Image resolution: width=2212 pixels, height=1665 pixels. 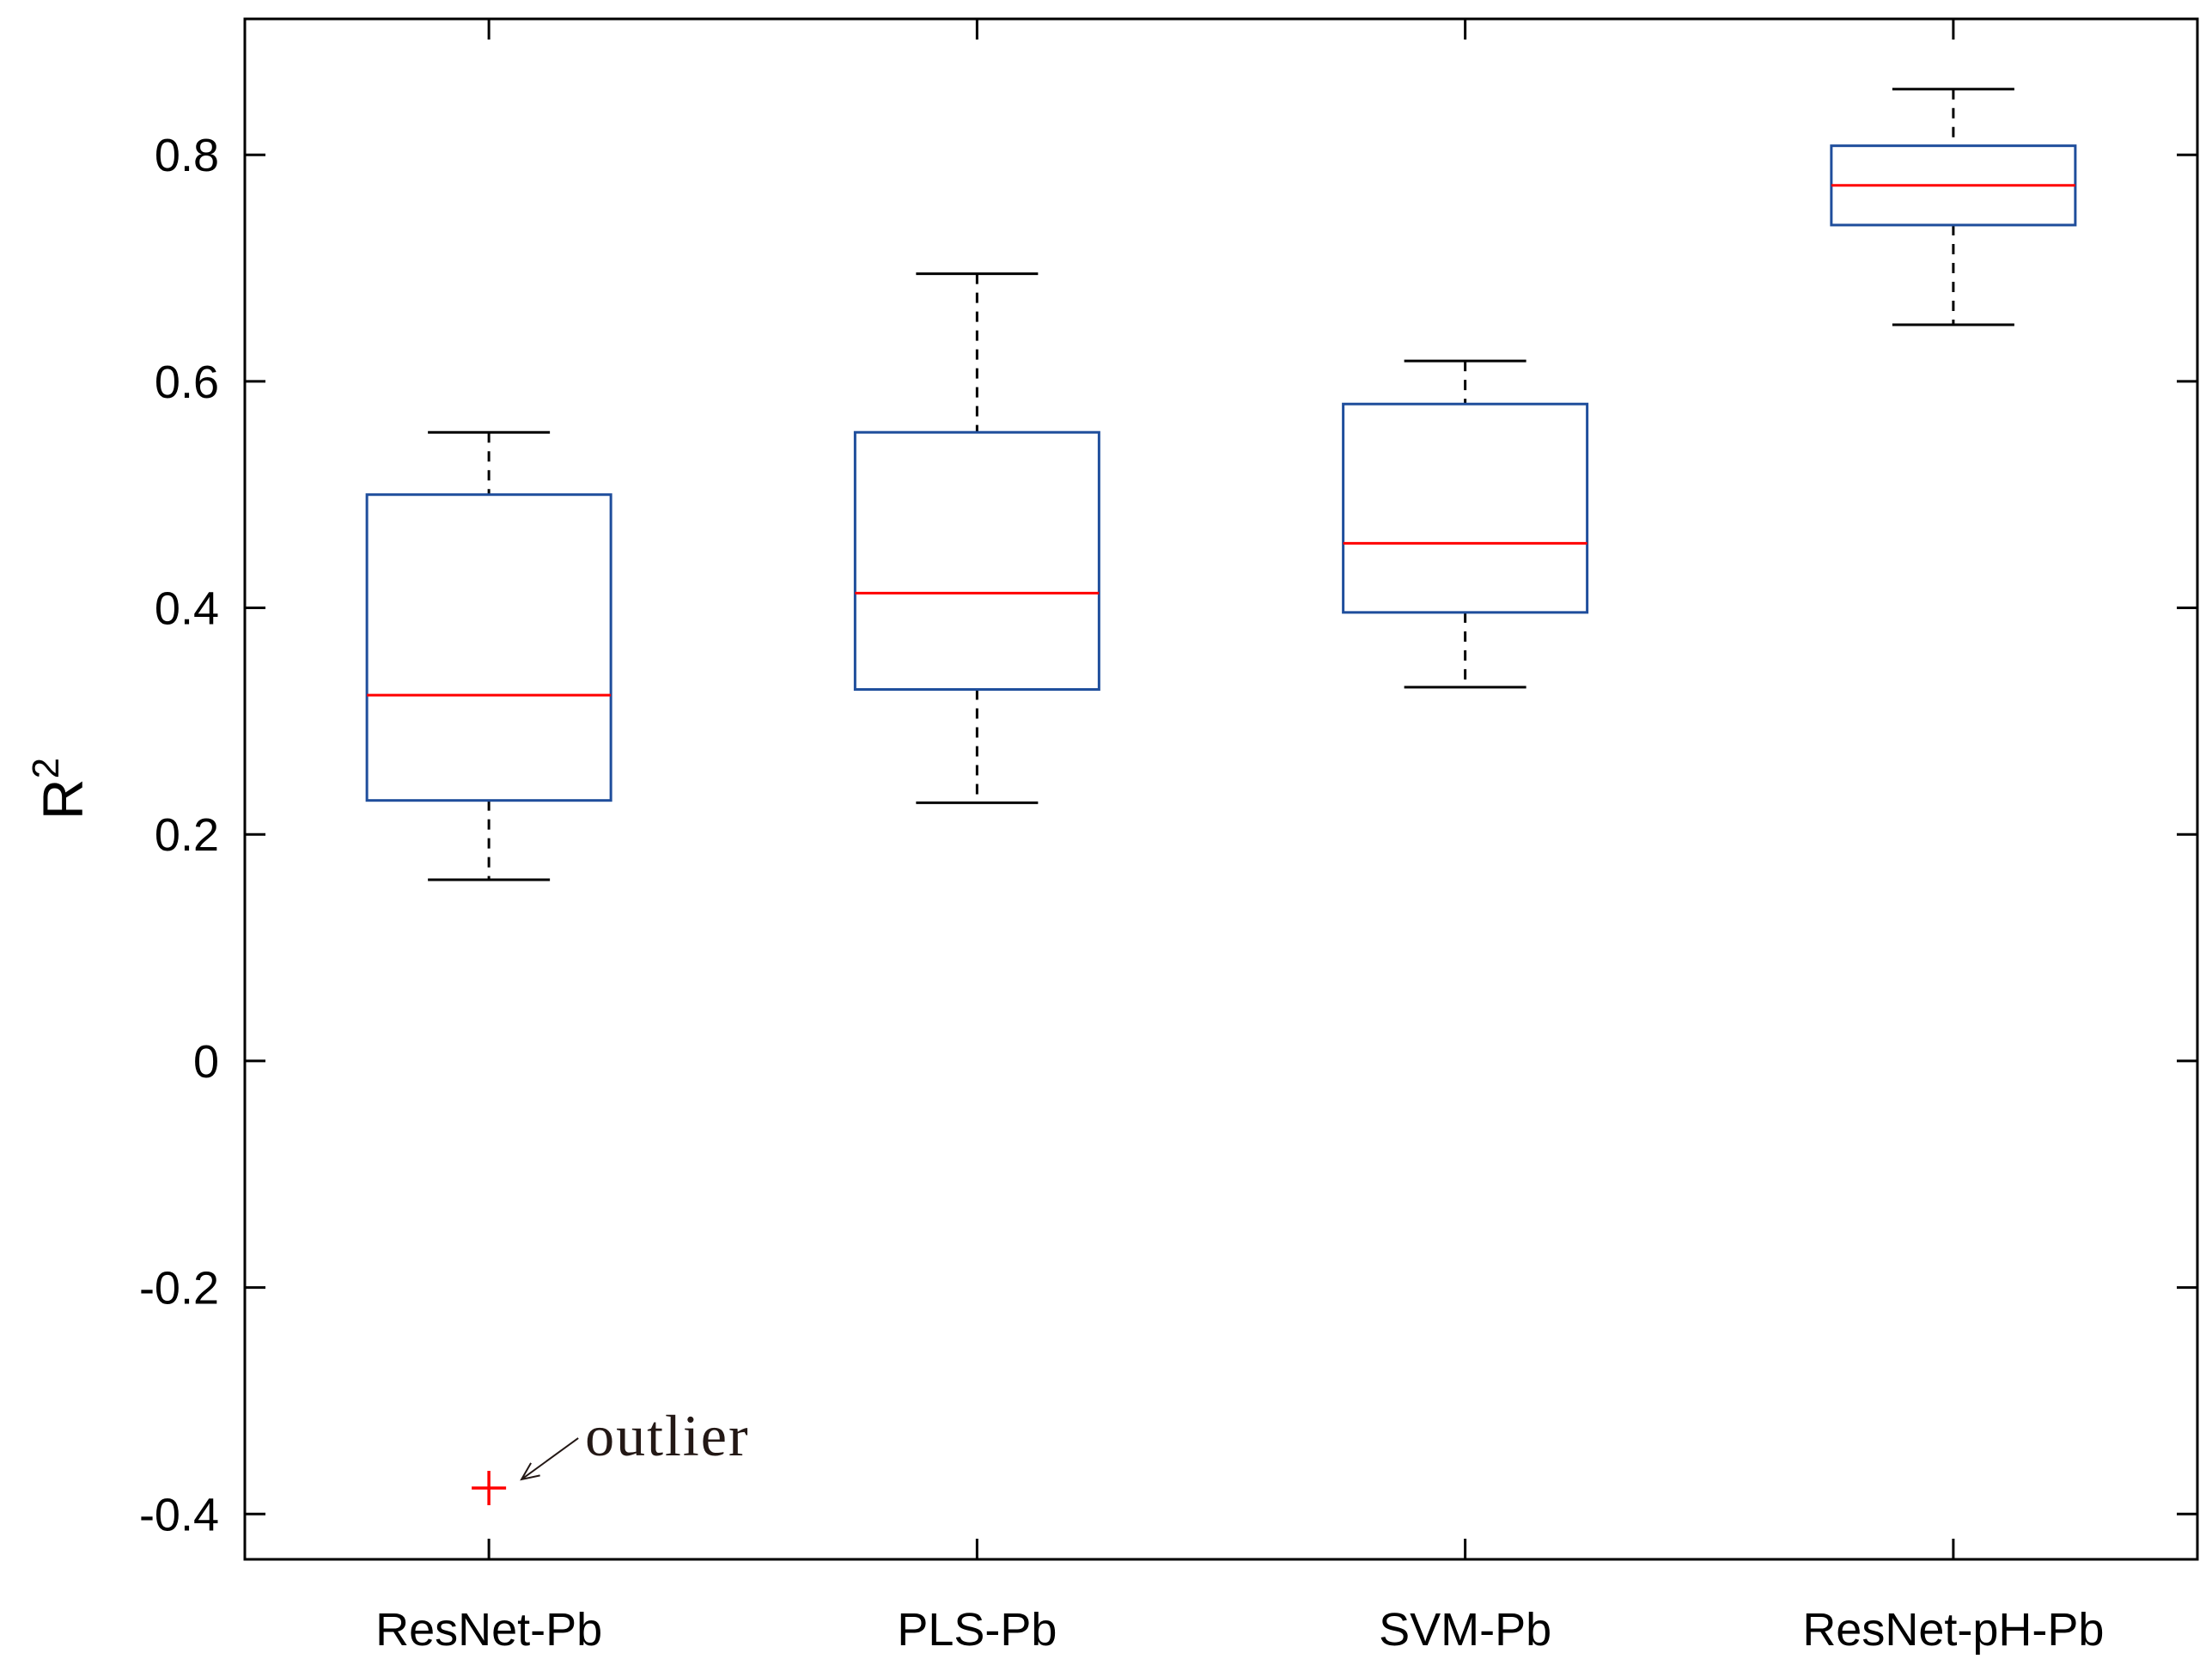 I want to click on y-tick-label: 0.2, so click(x=187, y=835).